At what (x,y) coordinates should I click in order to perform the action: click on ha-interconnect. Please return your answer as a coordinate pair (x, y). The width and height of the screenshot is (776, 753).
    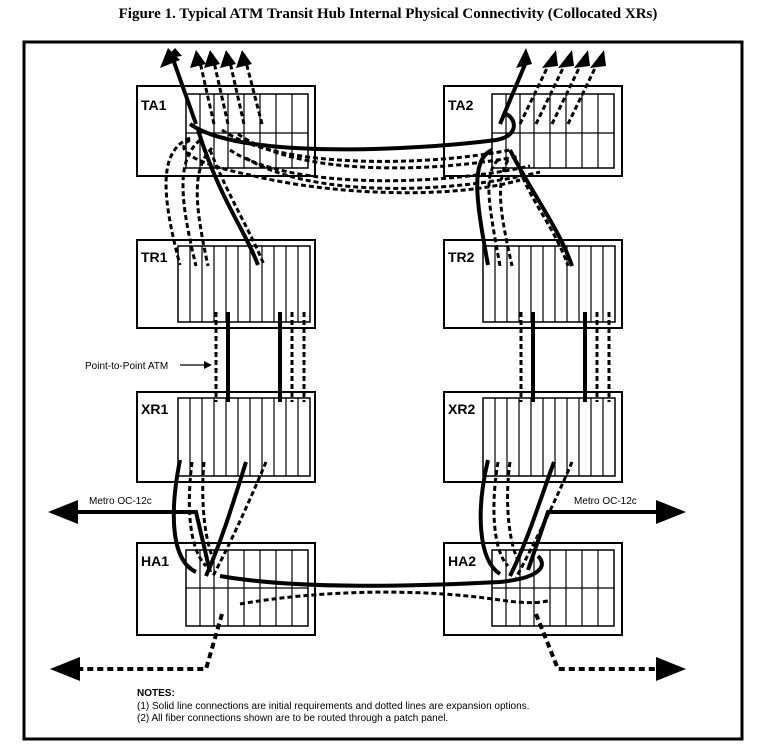
    Looking at the image, I should click on (385, 580).